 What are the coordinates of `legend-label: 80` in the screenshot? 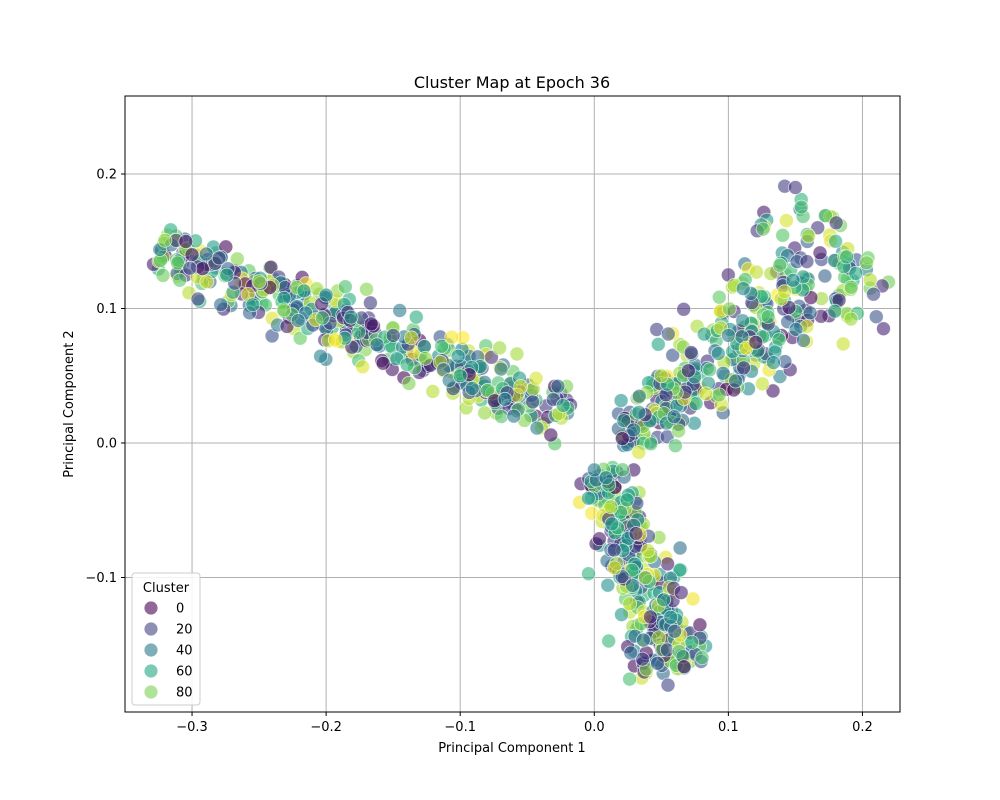 It's located at (184, 693).